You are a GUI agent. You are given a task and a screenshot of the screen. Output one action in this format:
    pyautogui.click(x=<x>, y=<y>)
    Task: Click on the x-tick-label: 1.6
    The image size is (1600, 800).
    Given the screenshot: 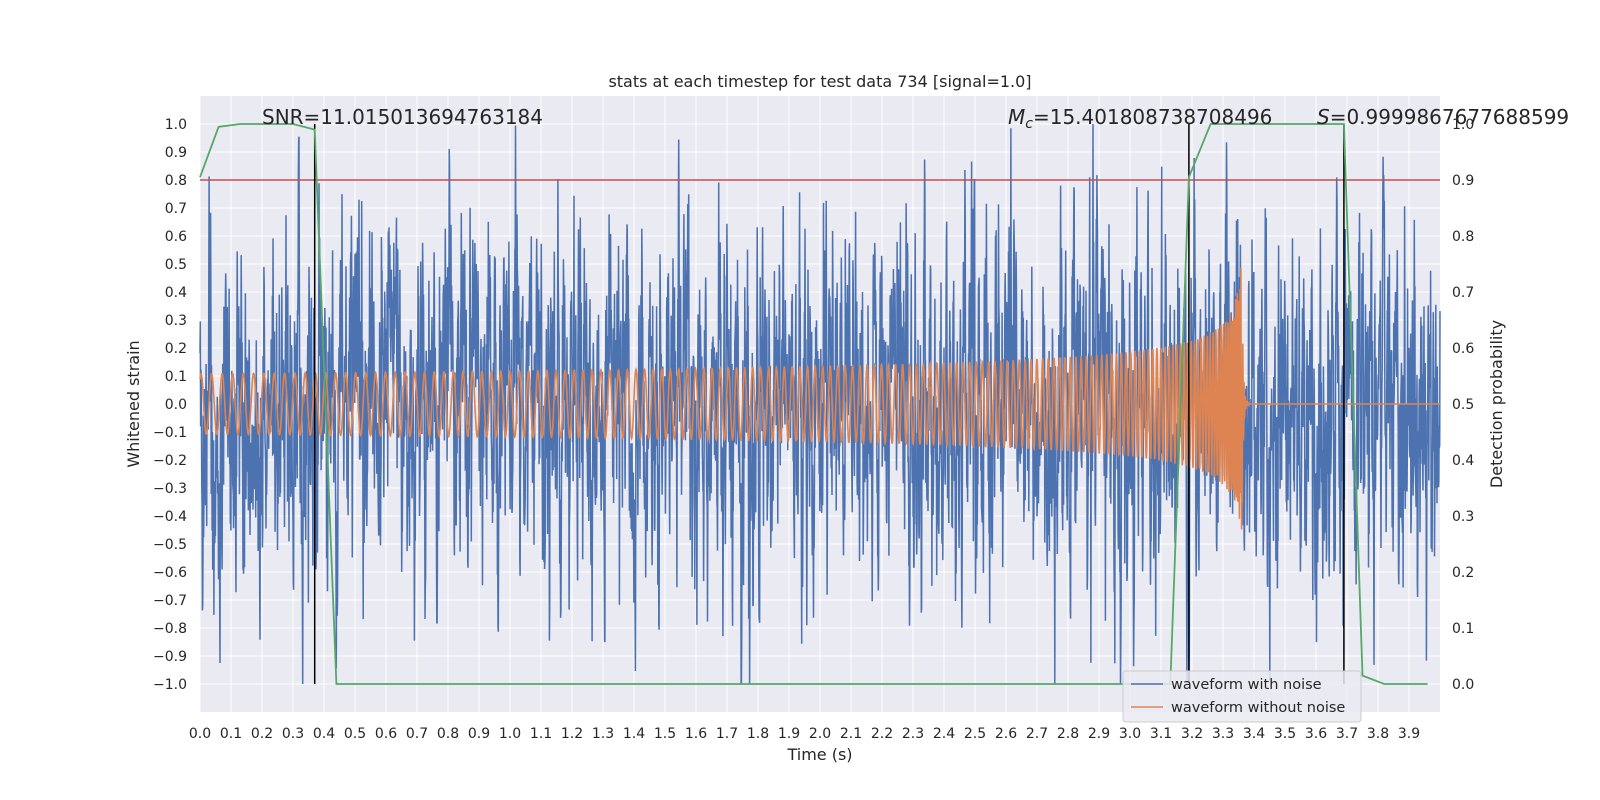 What is the action you would take?
    pyautogui.click(x=696, y=734)
    